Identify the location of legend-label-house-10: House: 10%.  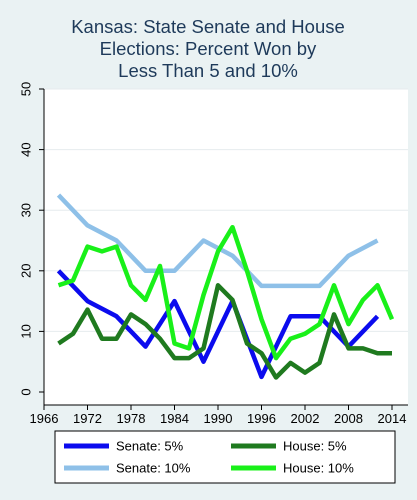
(318, 468).